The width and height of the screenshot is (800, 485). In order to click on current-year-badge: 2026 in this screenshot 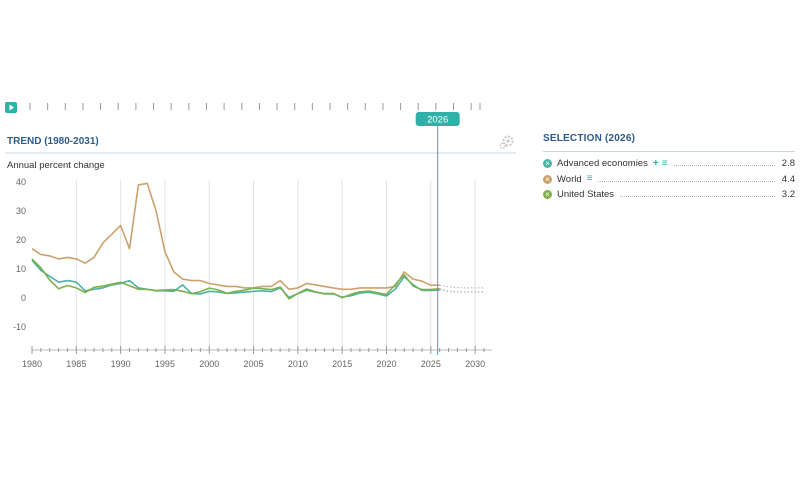, I will do `click(437, 119)`.